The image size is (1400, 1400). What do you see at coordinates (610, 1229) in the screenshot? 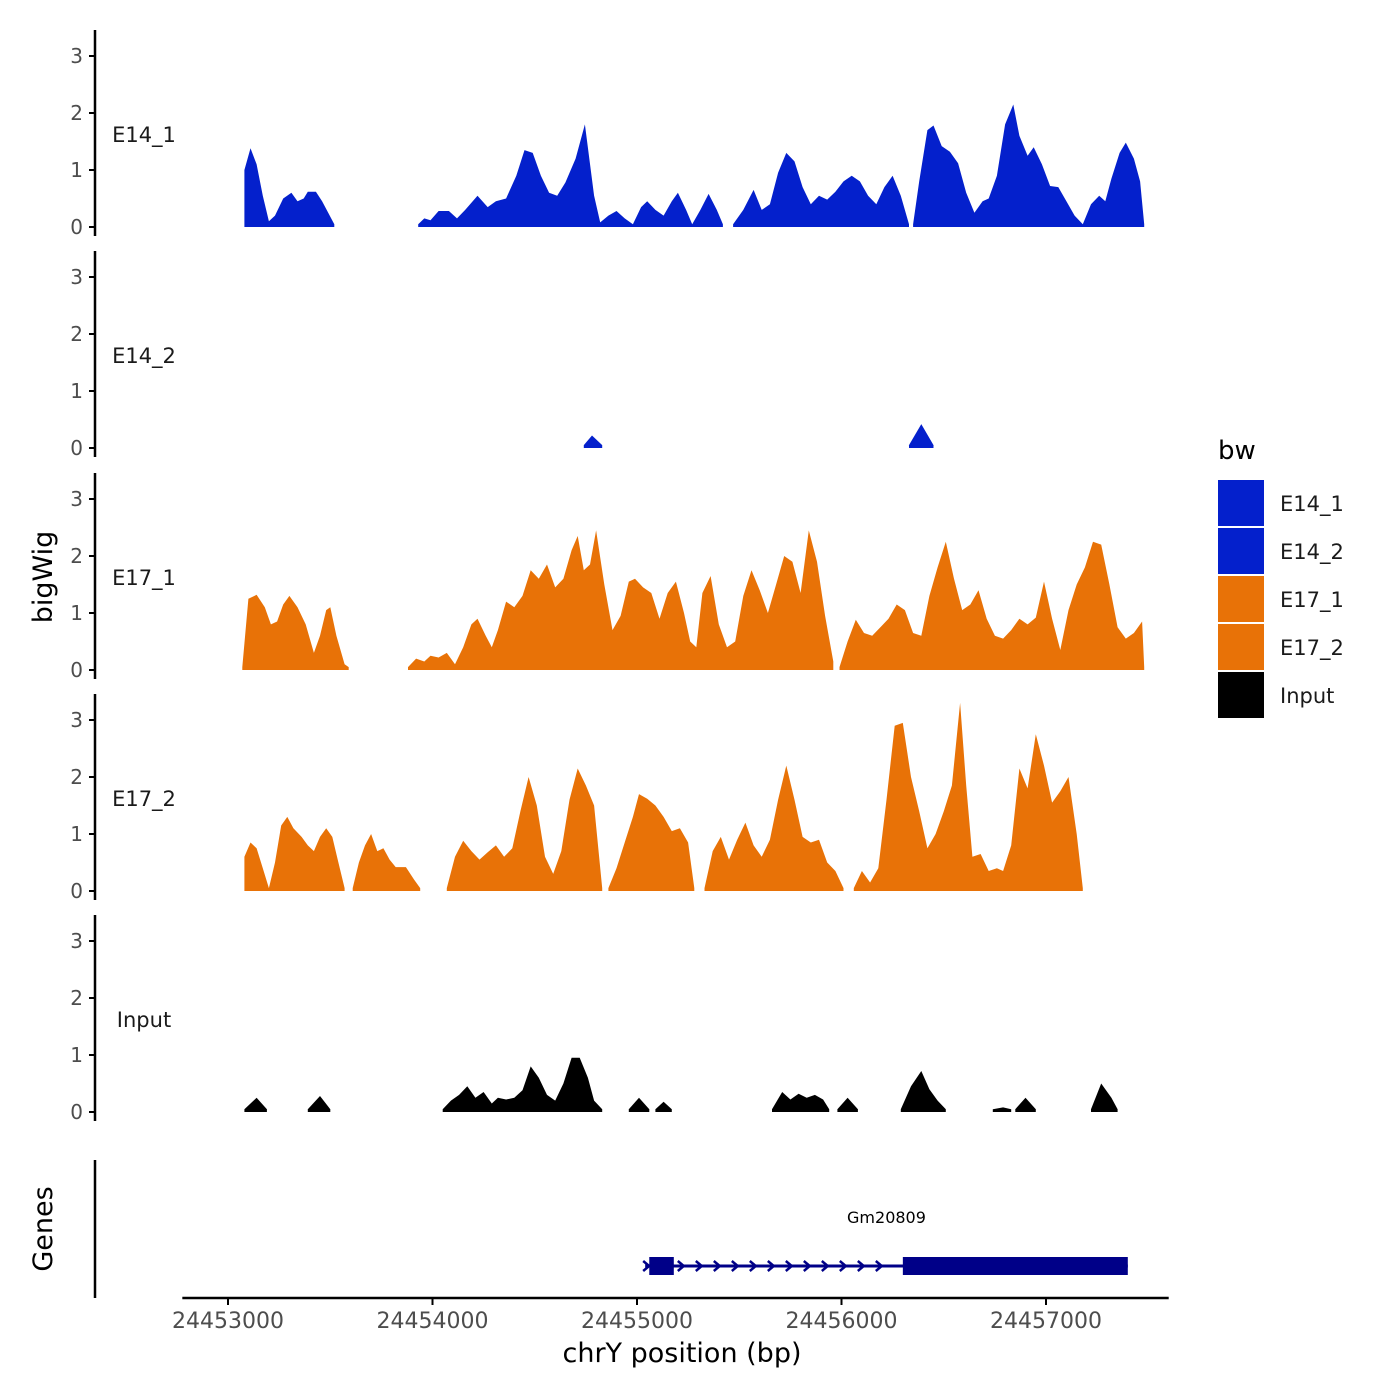
I see `genes-layer: Gm20809` at bounding box center [610, 1229].